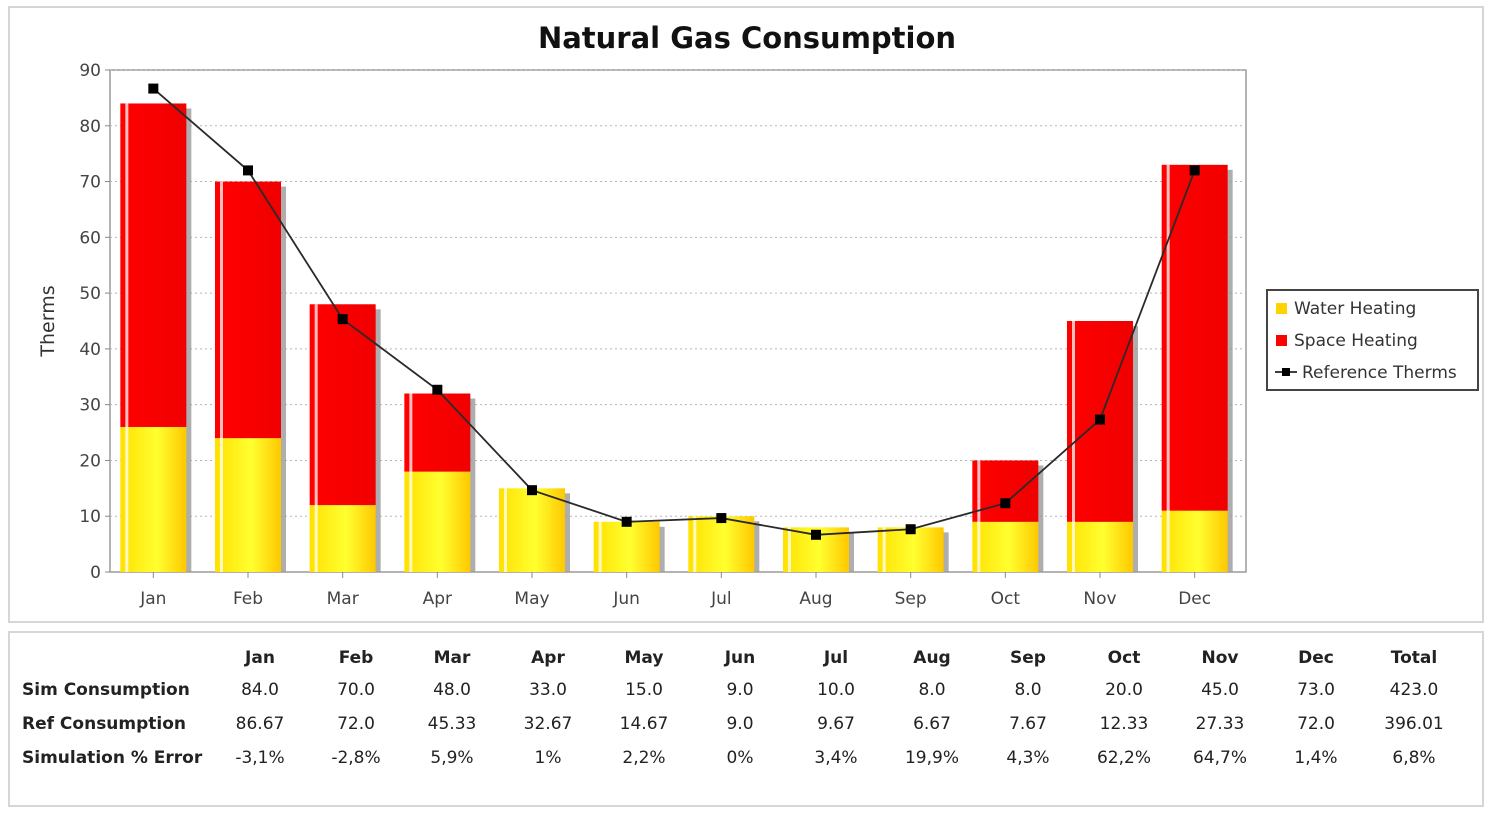 Image resolution: width=1500 pixels, height=823 pixels. Describe the element at coordinates (90, 127) in the screenshot. I see `y-tick-label: 80` at that location.